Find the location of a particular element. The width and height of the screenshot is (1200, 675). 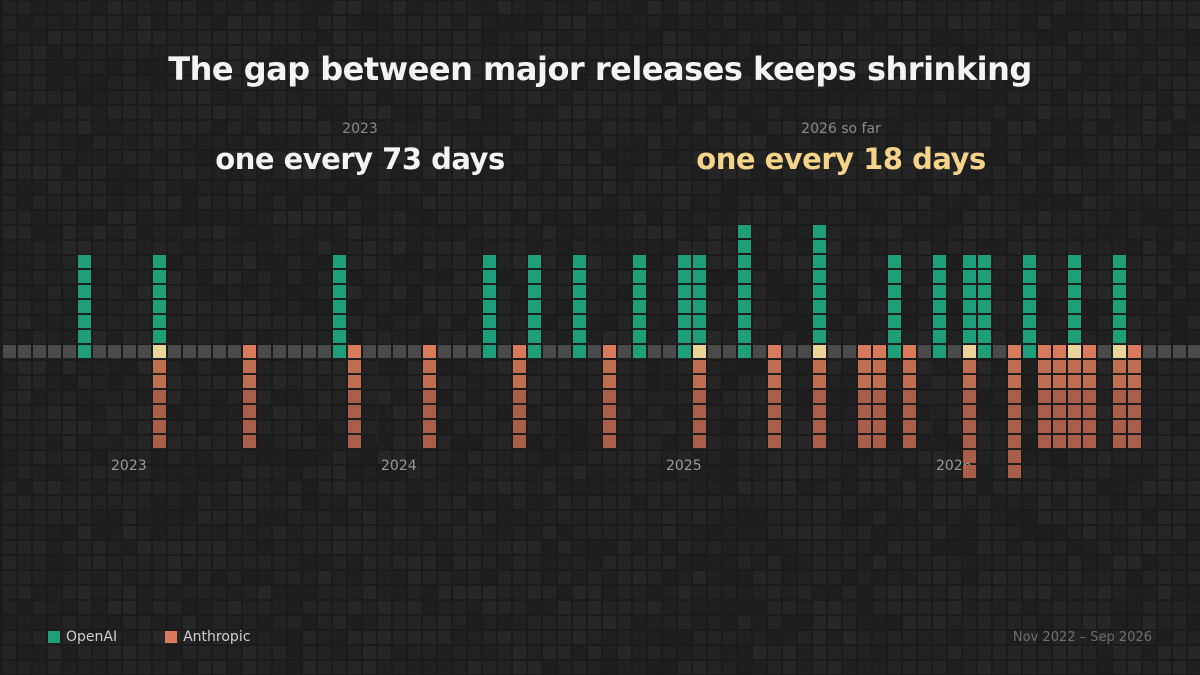

year-tick-label: 2024 is located at coordinates (399, 466).